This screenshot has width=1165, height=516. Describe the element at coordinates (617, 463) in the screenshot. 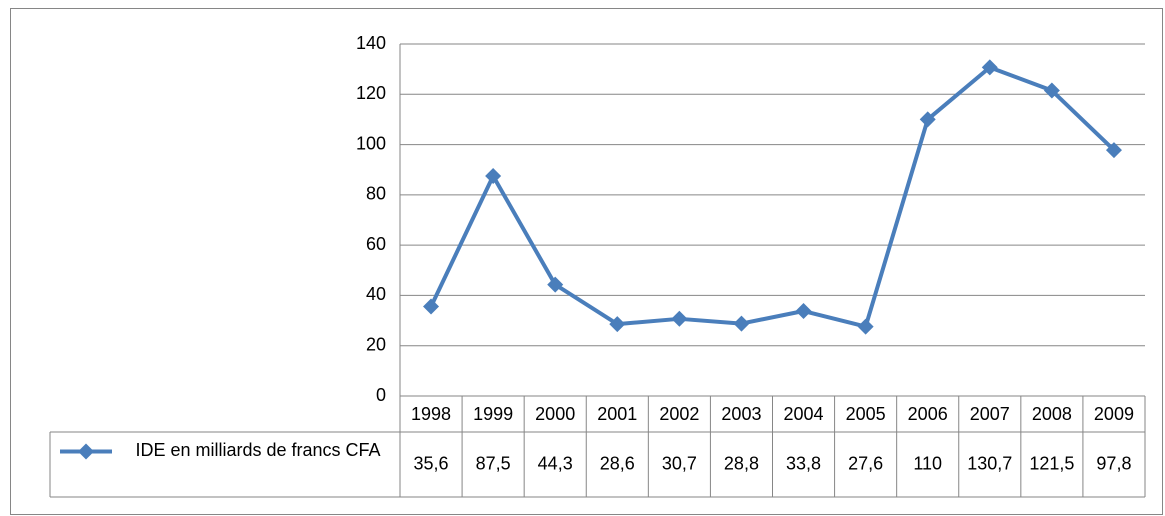

I see `table-value: 28,6` at that location.